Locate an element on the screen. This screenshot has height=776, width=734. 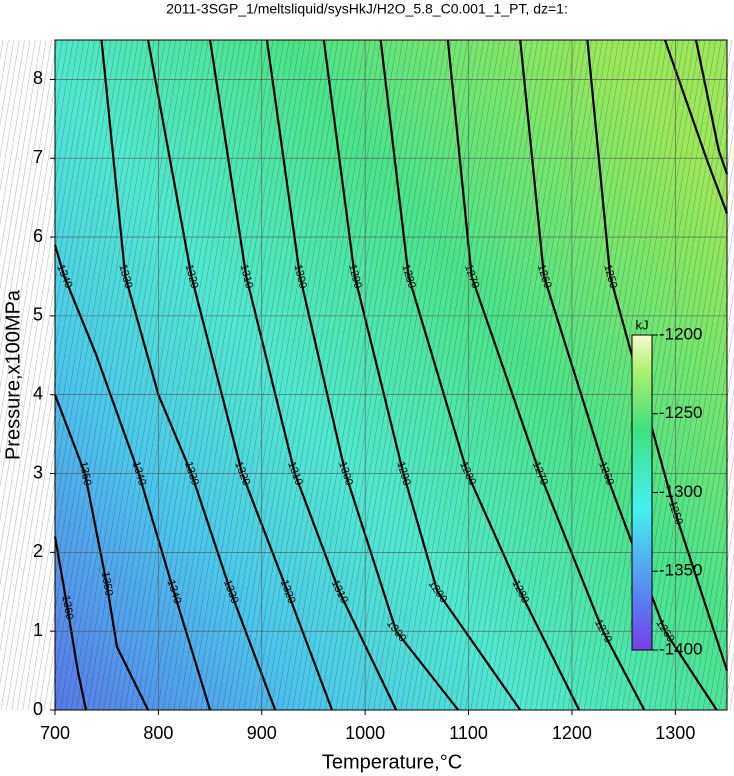
colorbar-tick-label: -1400 is located at coordinates (680, 648).